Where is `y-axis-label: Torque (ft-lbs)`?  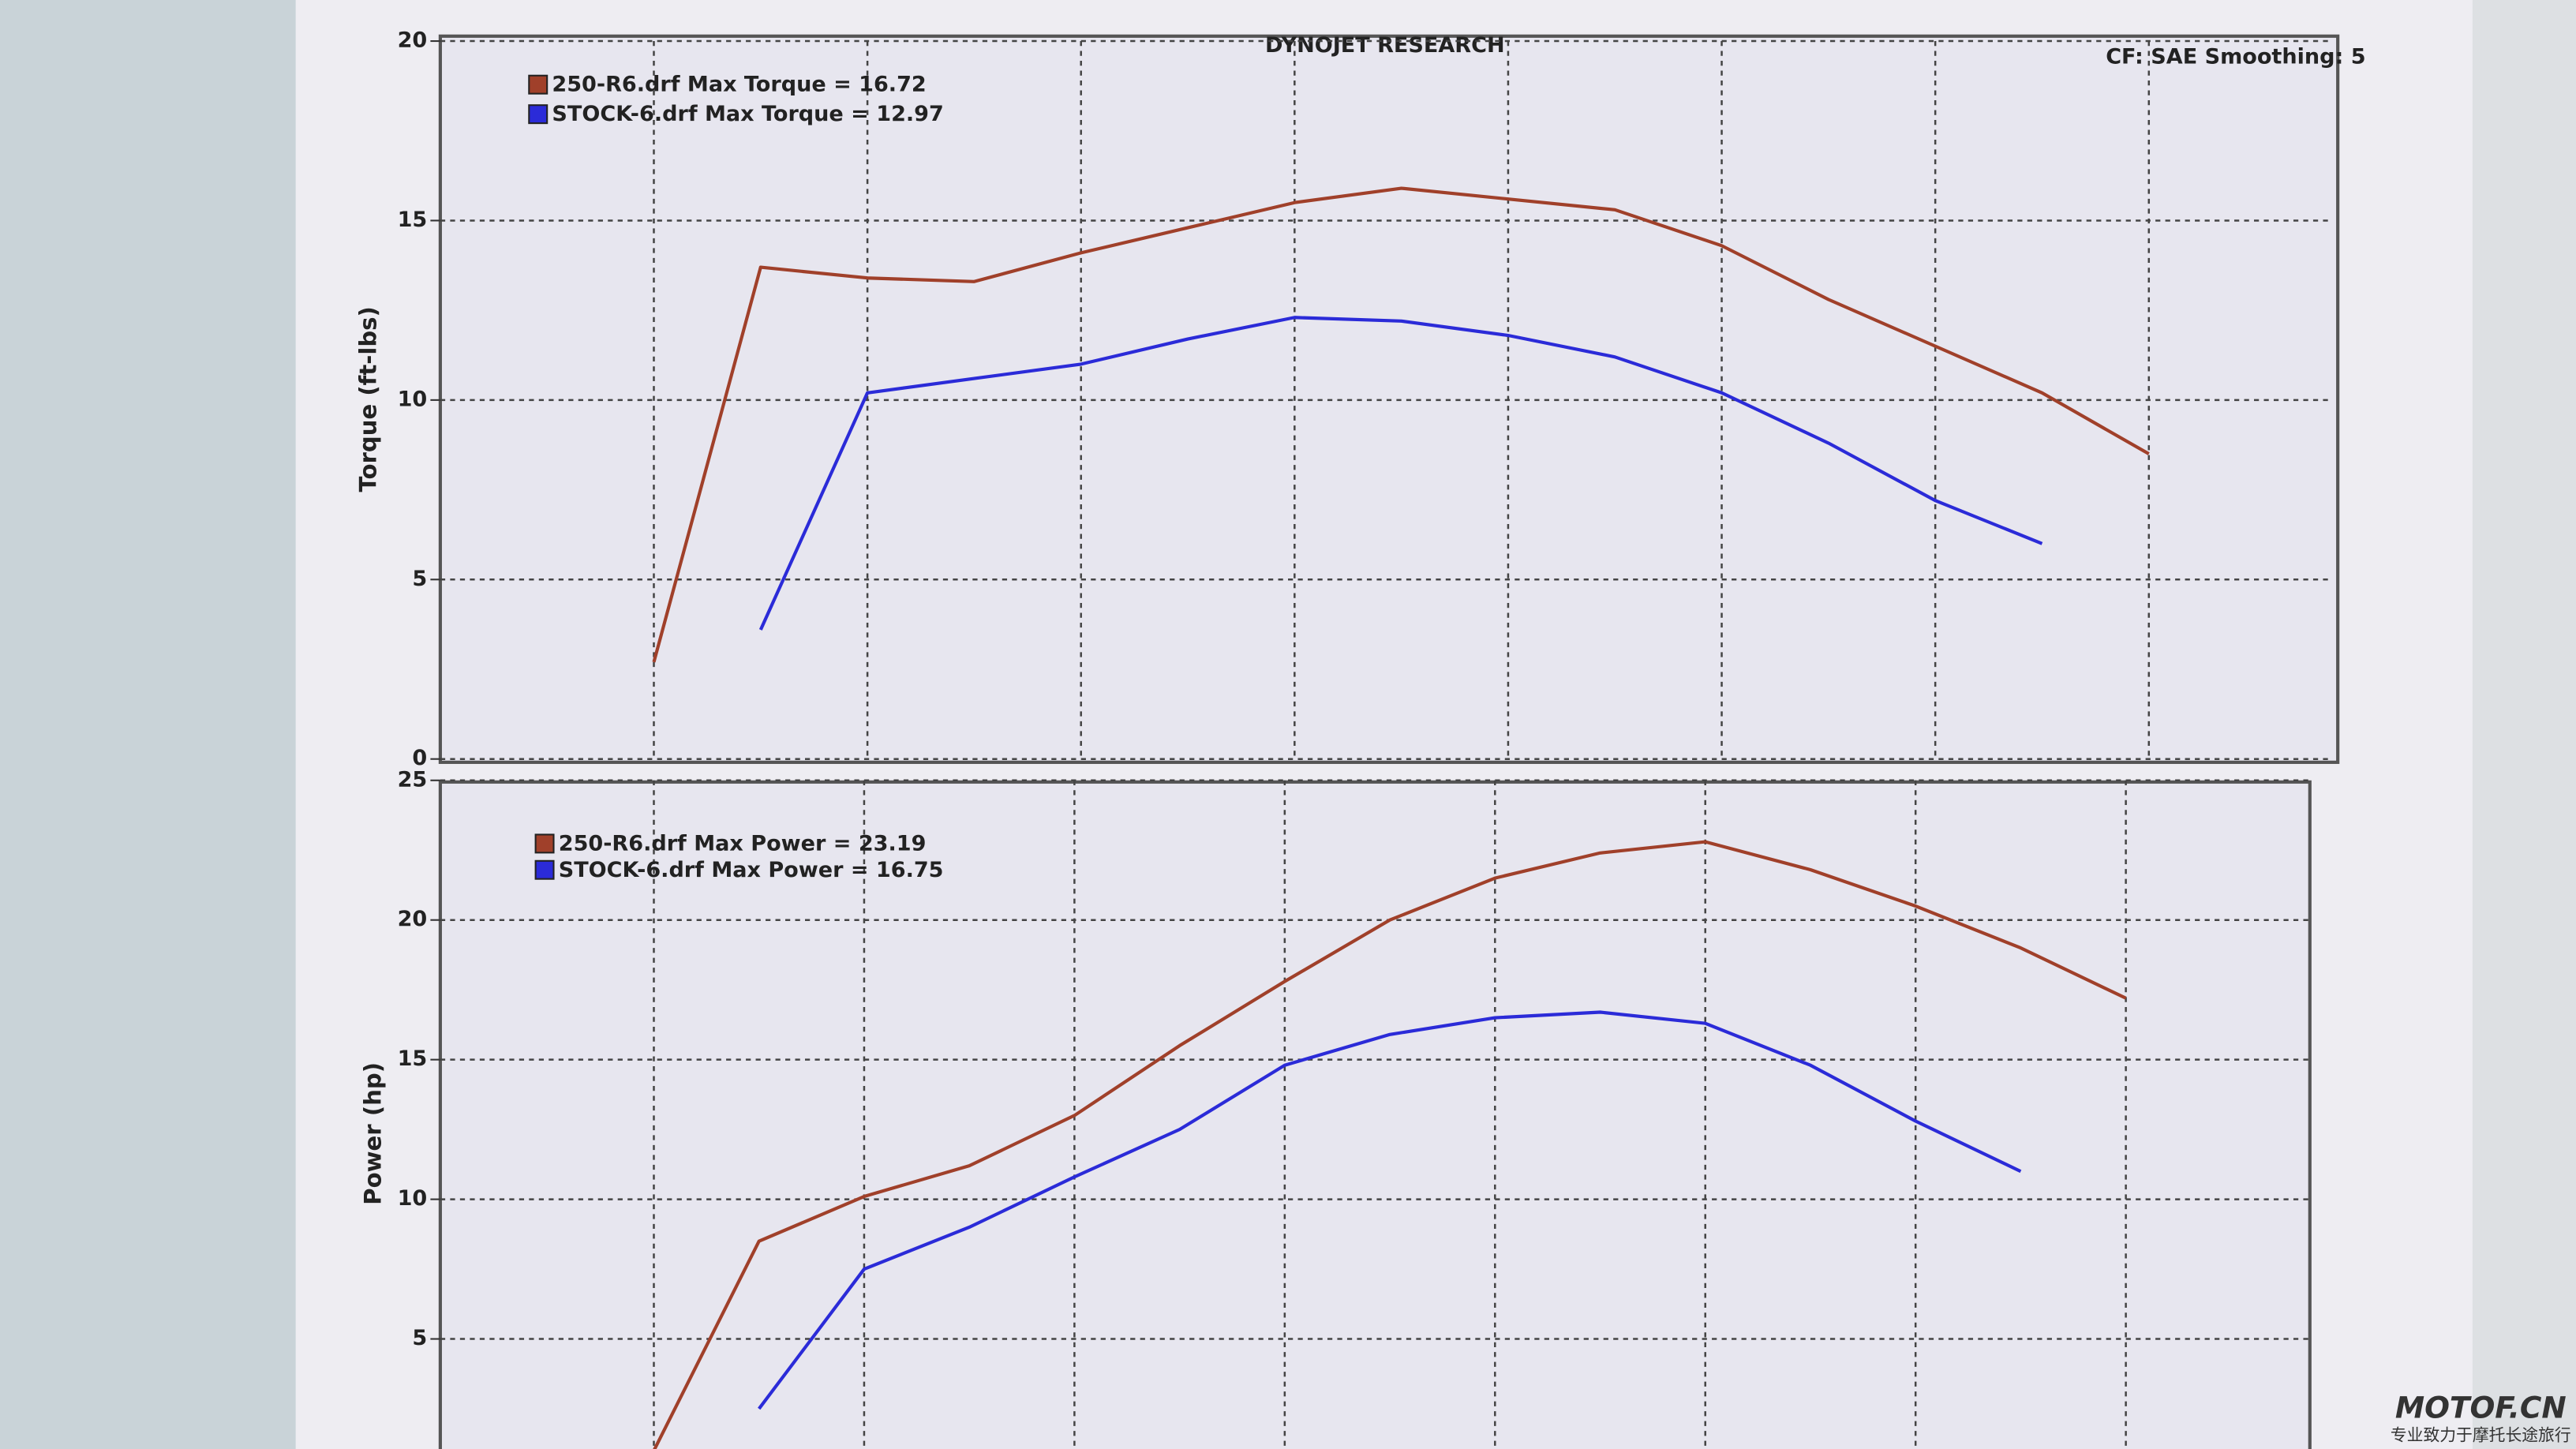
y-axis-label: Torque (ft-lbs) is located at coordinates (367, 399).